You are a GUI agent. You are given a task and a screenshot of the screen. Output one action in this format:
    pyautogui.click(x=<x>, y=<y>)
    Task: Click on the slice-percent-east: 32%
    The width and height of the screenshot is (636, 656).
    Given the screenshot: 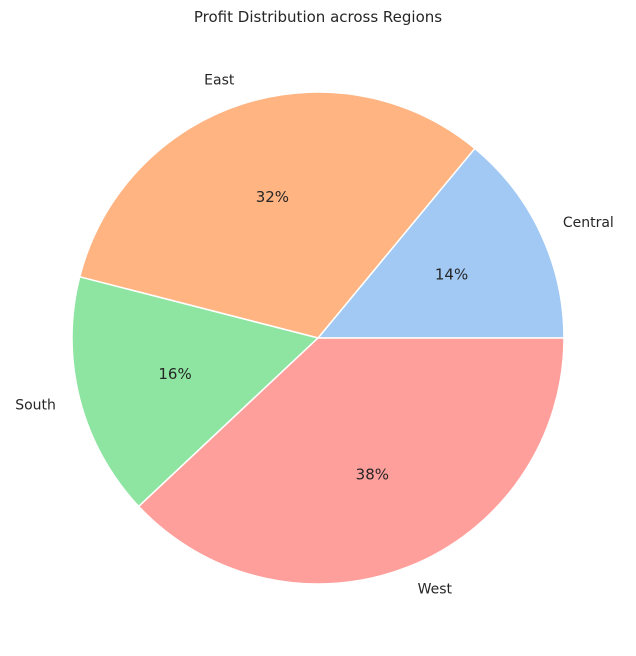 What is the action you would take?
    pyautogui.click(x=272, y=197)
    